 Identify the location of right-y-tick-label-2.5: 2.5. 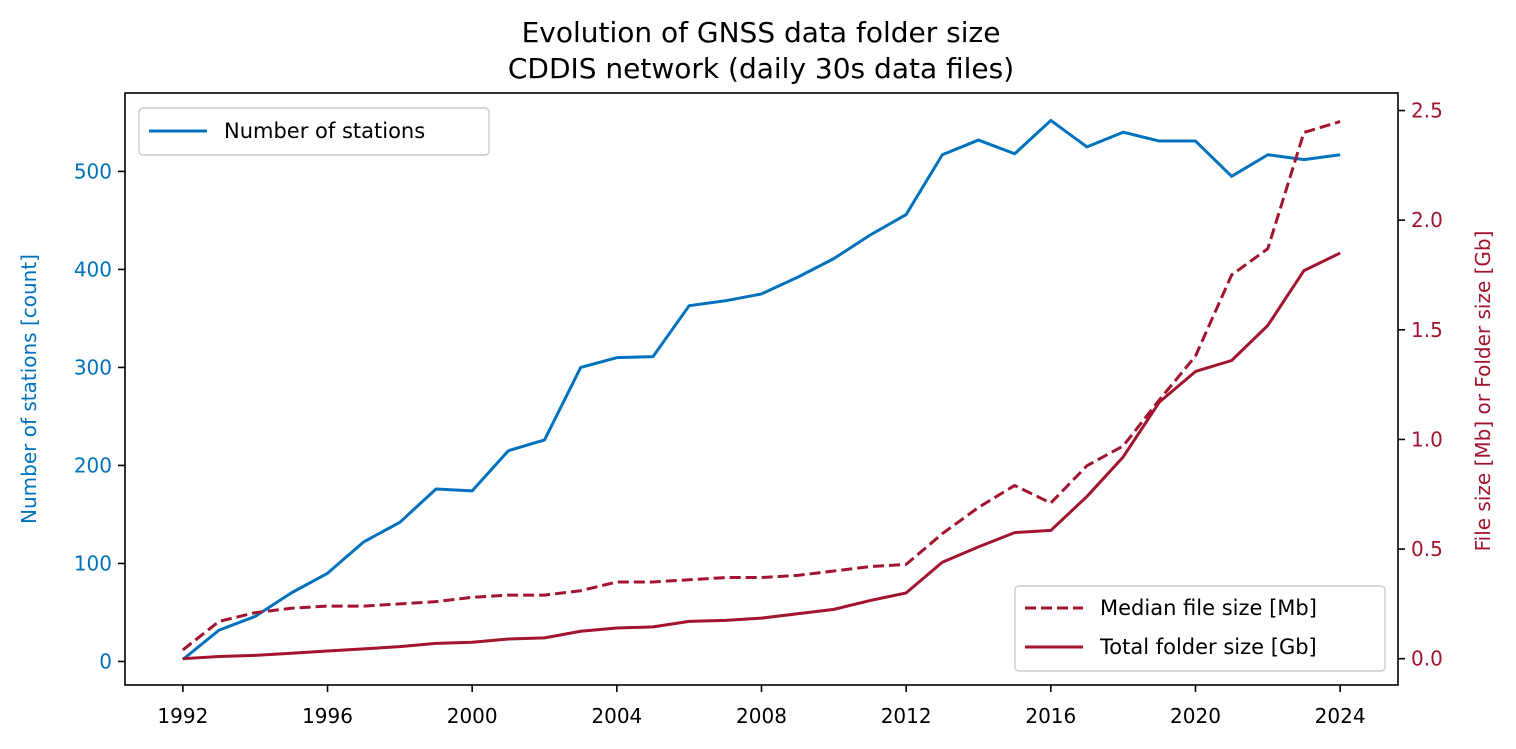
(1427, 111).